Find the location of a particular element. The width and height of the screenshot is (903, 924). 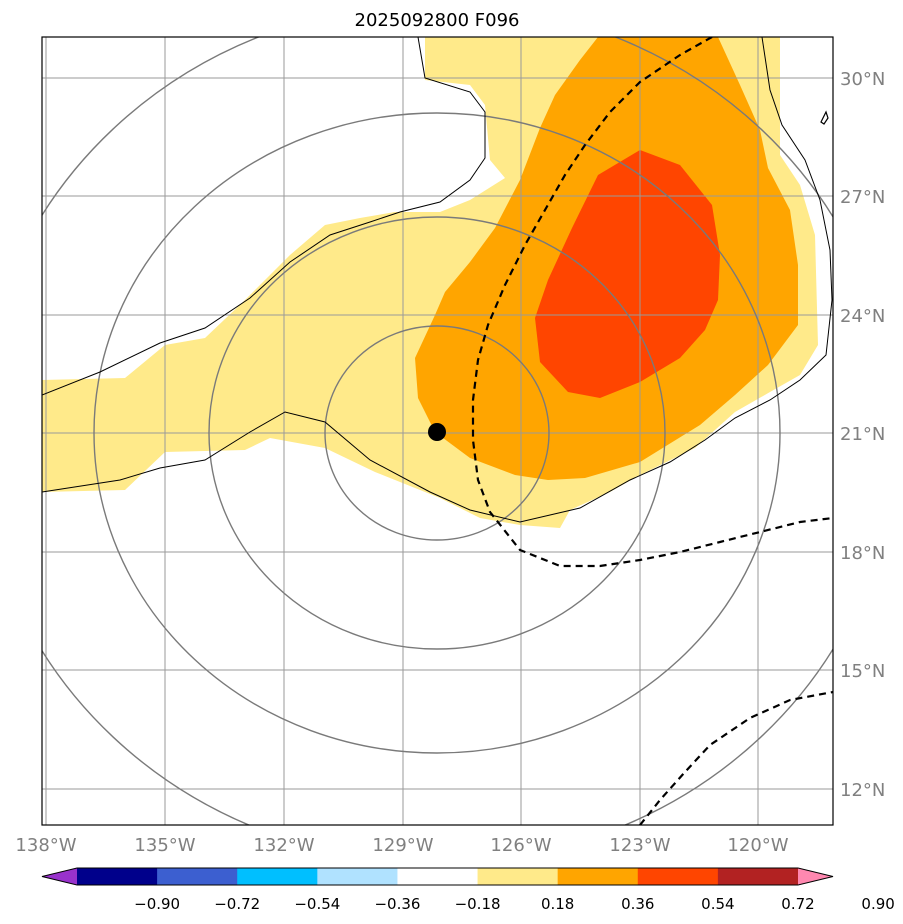

colorbar-tick-label: −0.18 is located at coordinates (478, 904).